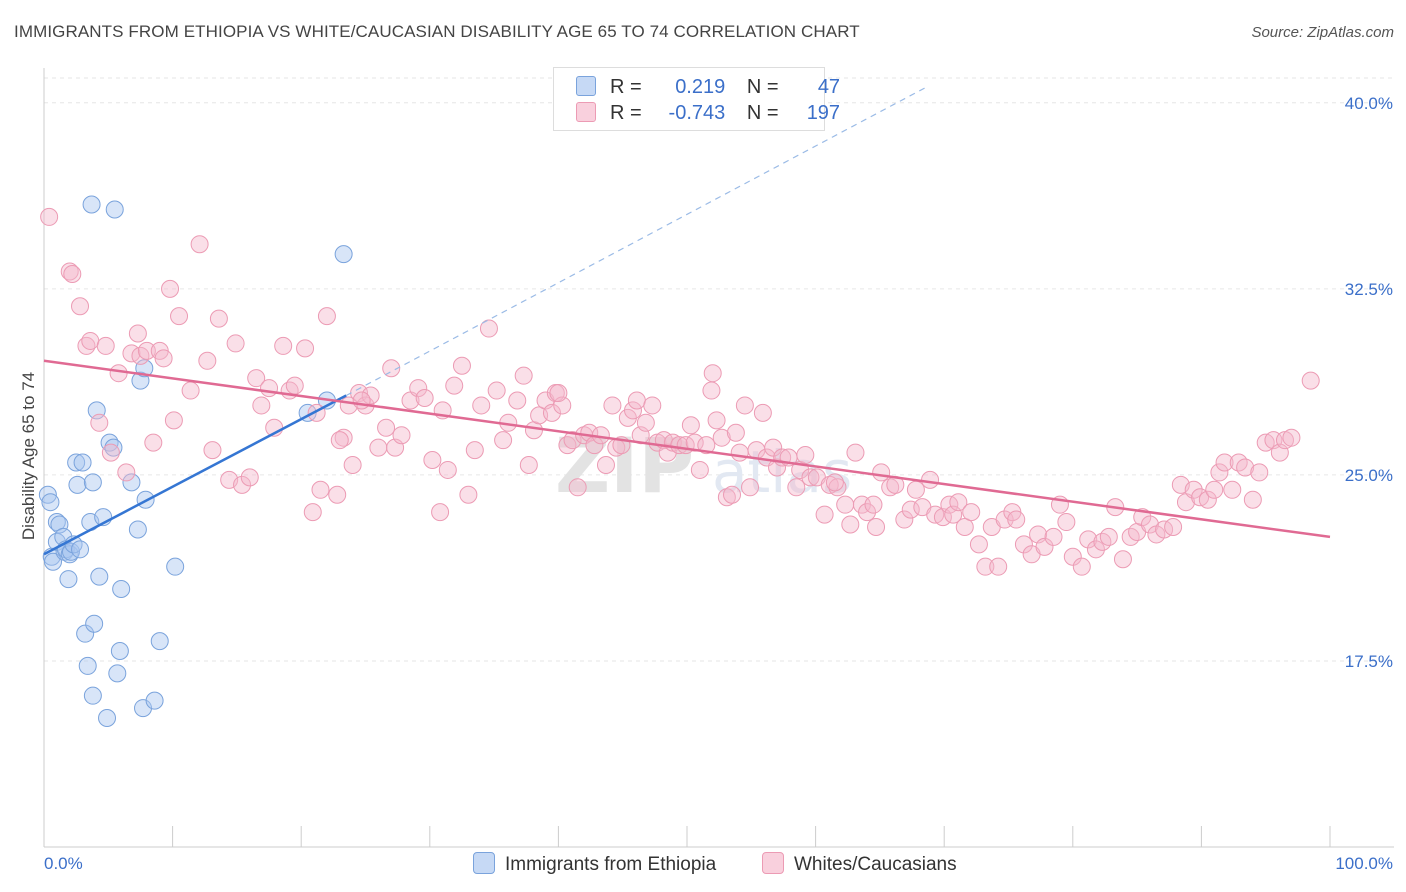  I want to click on y-tick-label: 40.0%, so click(1369, 103).